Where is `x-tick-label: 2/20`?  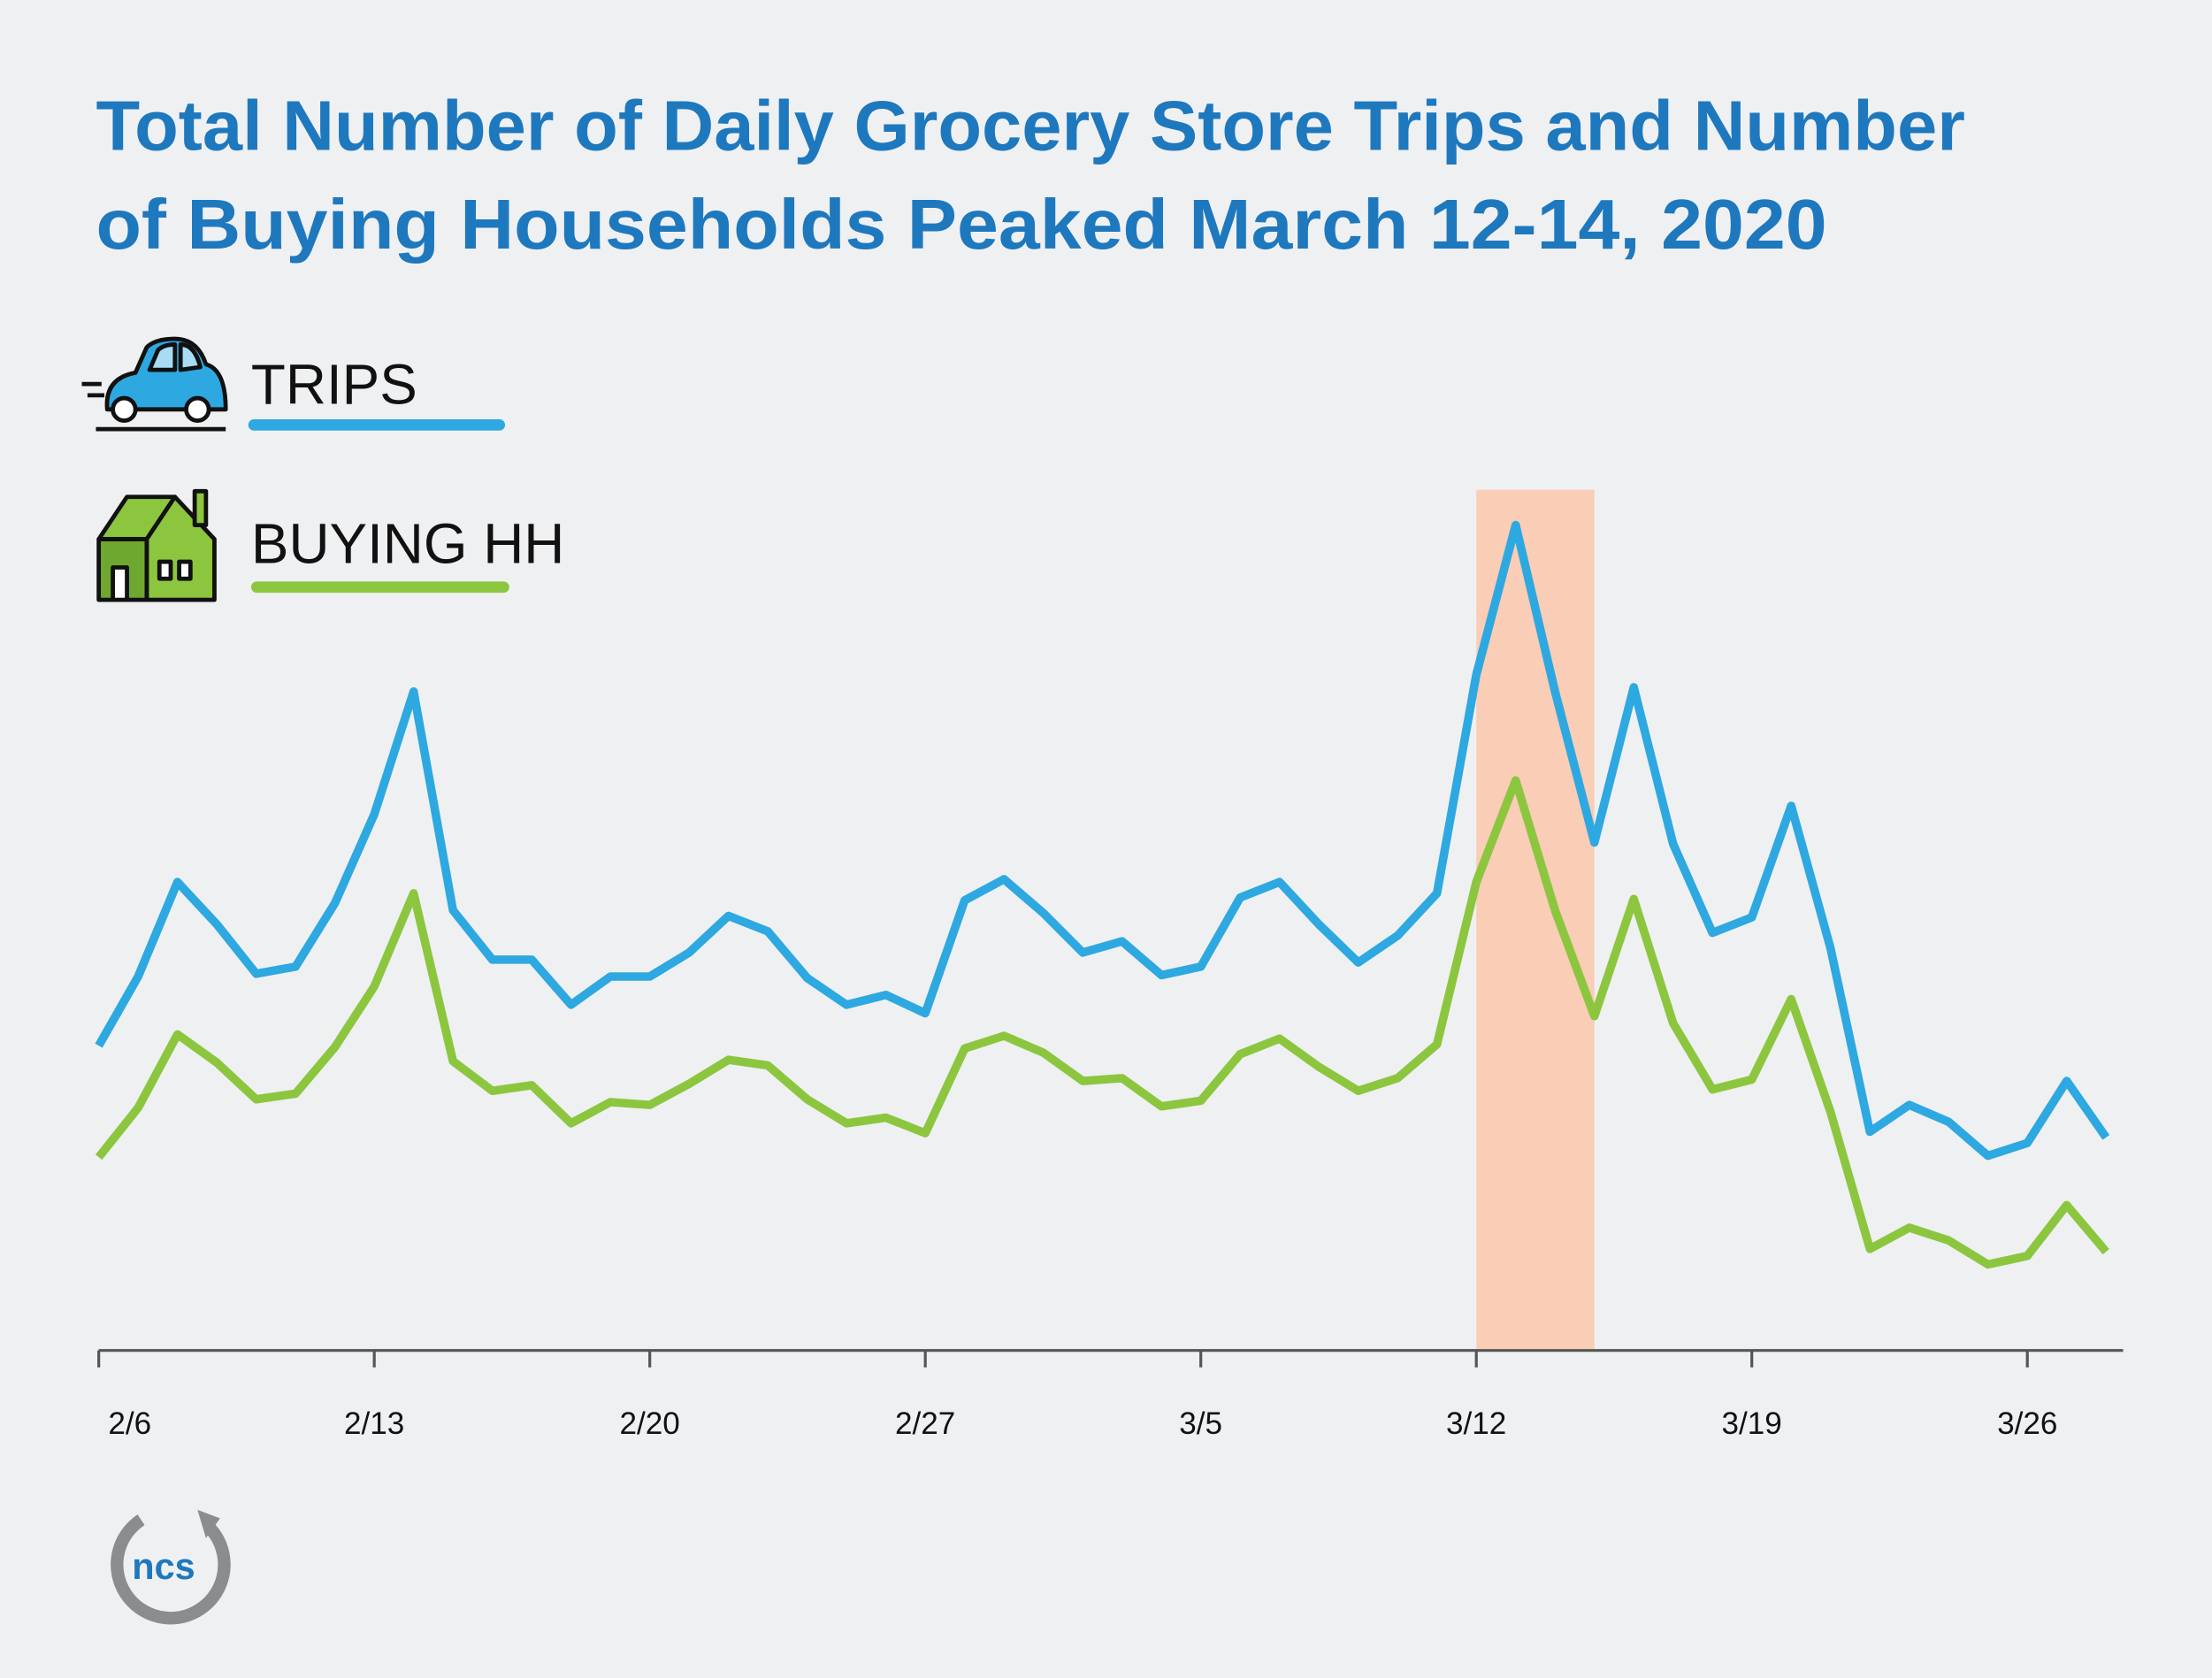
x-tick-label: 2/20 is located at coordinates (650, 1423).